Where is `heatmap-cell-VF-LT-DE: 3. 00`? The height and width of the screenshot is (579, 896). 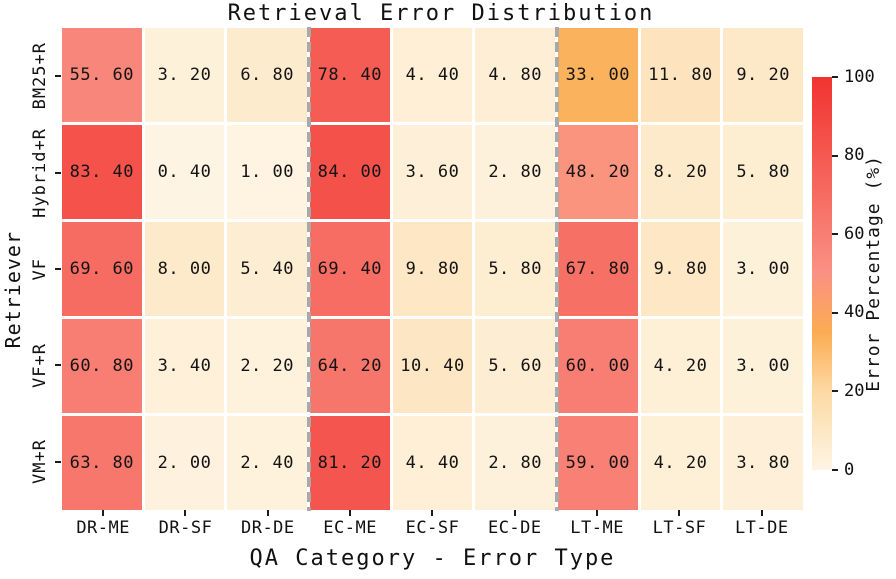 heatmap-cell-VF-LT-DE: 3. 00 is located at coordinates (763, 269).